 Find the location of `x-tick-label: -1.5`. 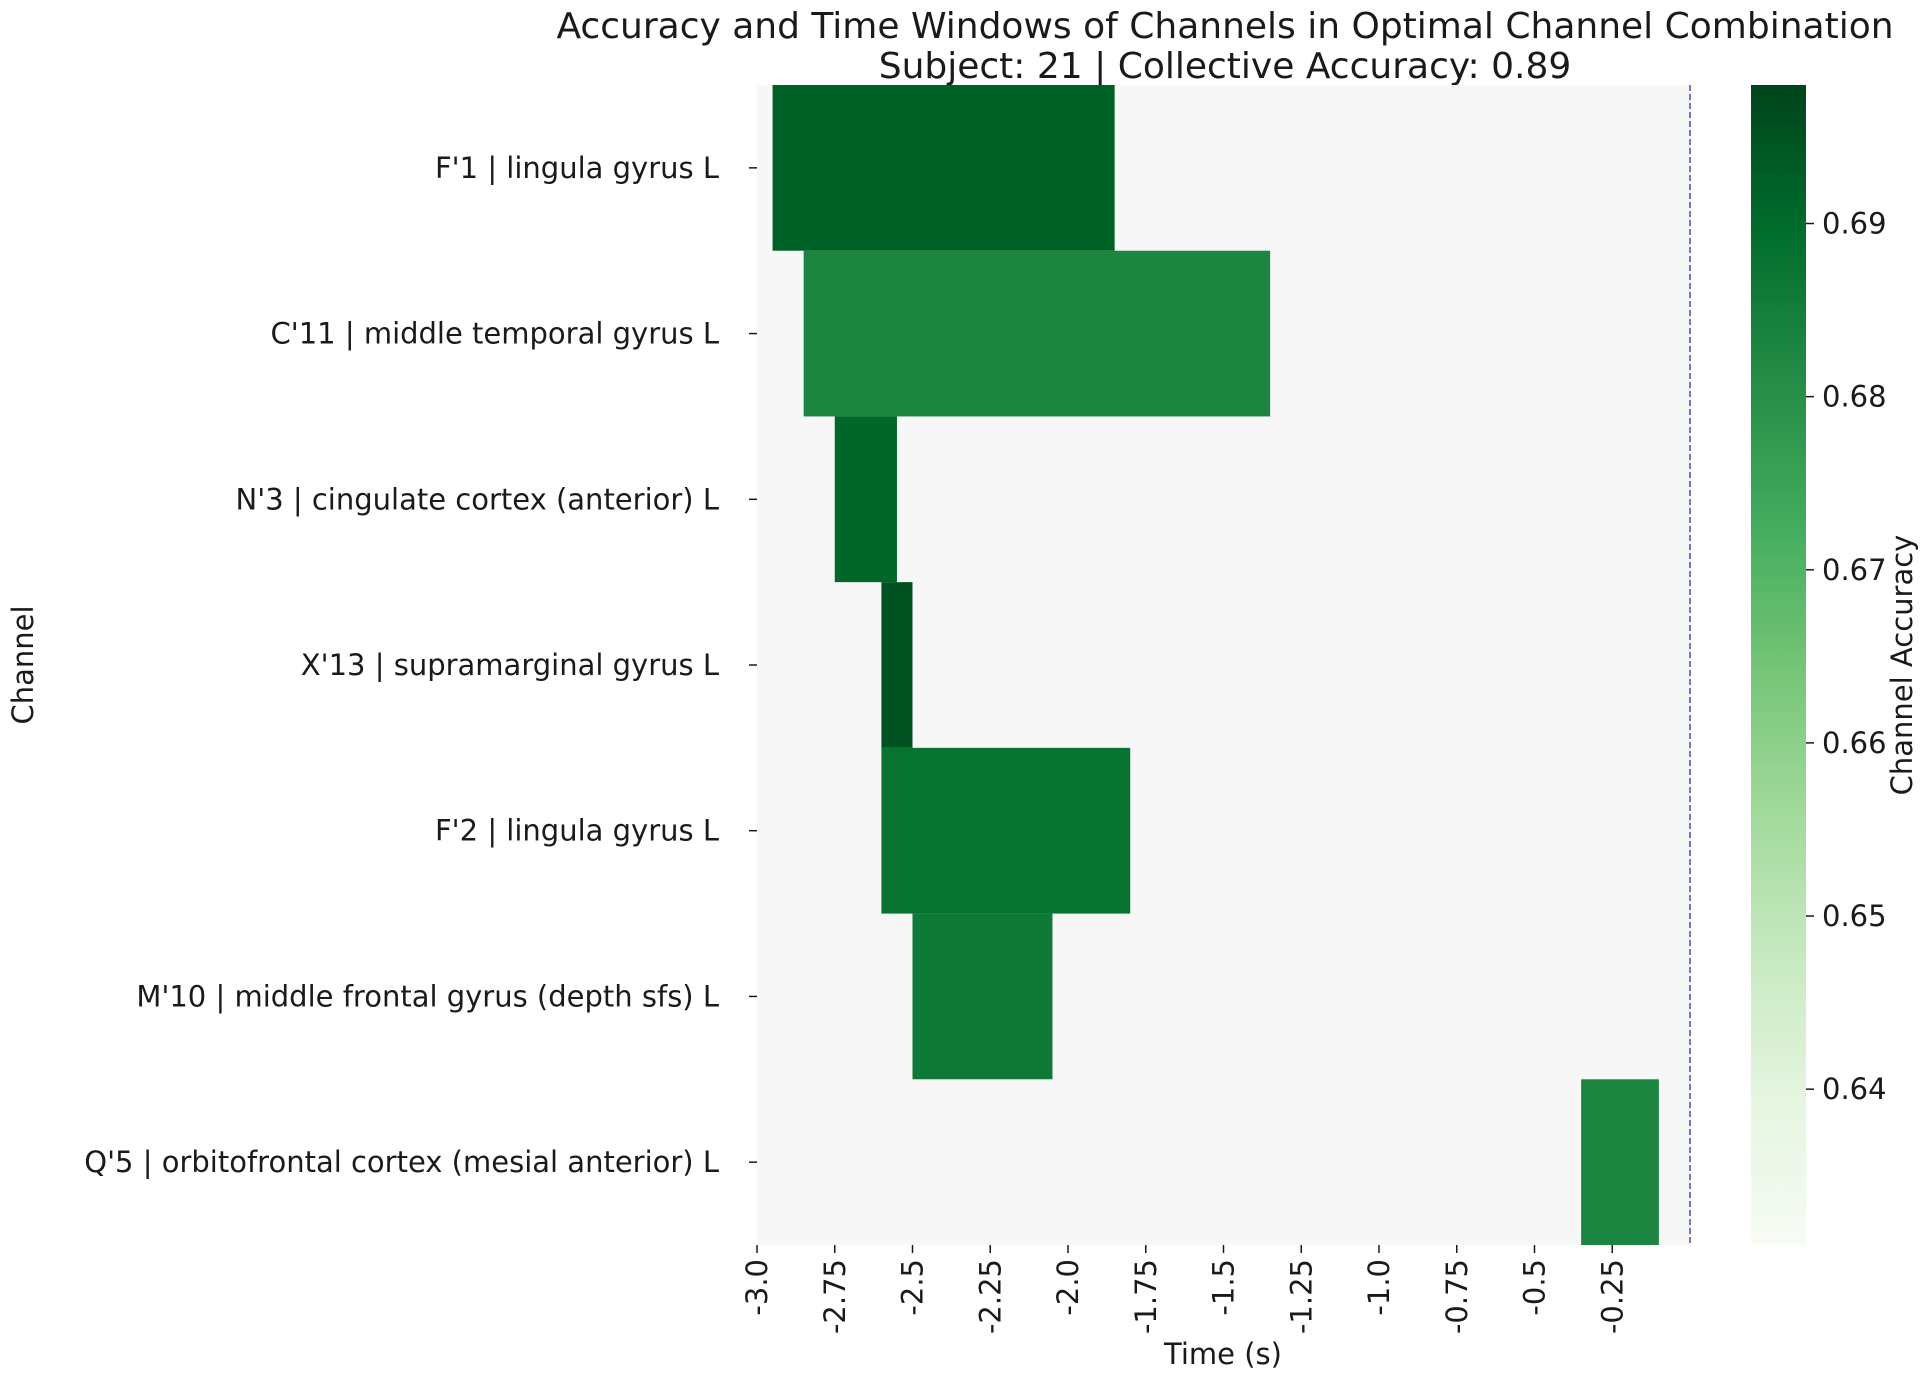

x-tick-label: -1.5 is located at coordinates (1224, 1287).